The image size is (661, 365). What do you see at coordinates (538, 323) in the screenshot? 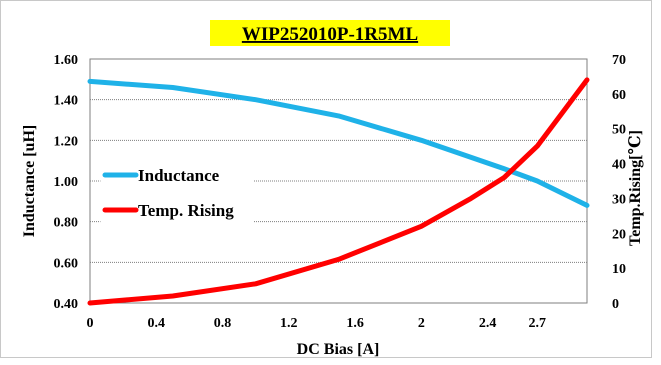
I see `x-tick-label: 2.7` at bounding box center [538, 323].